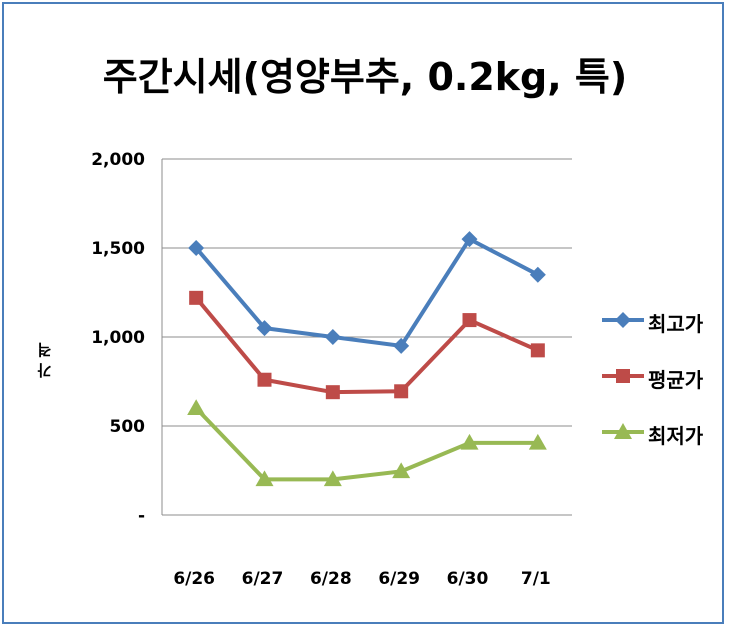 Image resolution: width=730 pixels, height=630 pixels. I want to click on legend-label: 평균가, so click(676, 380).